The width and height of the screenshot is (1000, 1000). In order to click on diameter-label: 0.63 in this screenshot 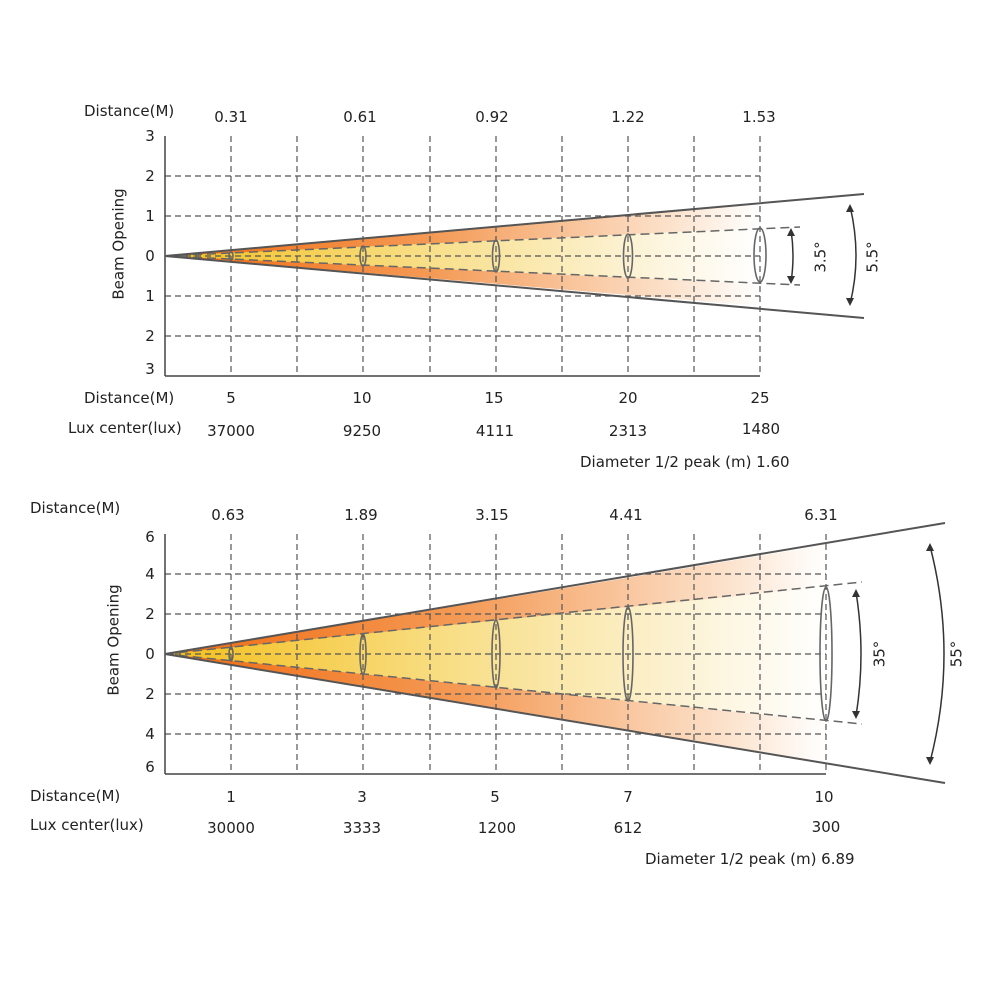, I will do `click(227, 515)`.